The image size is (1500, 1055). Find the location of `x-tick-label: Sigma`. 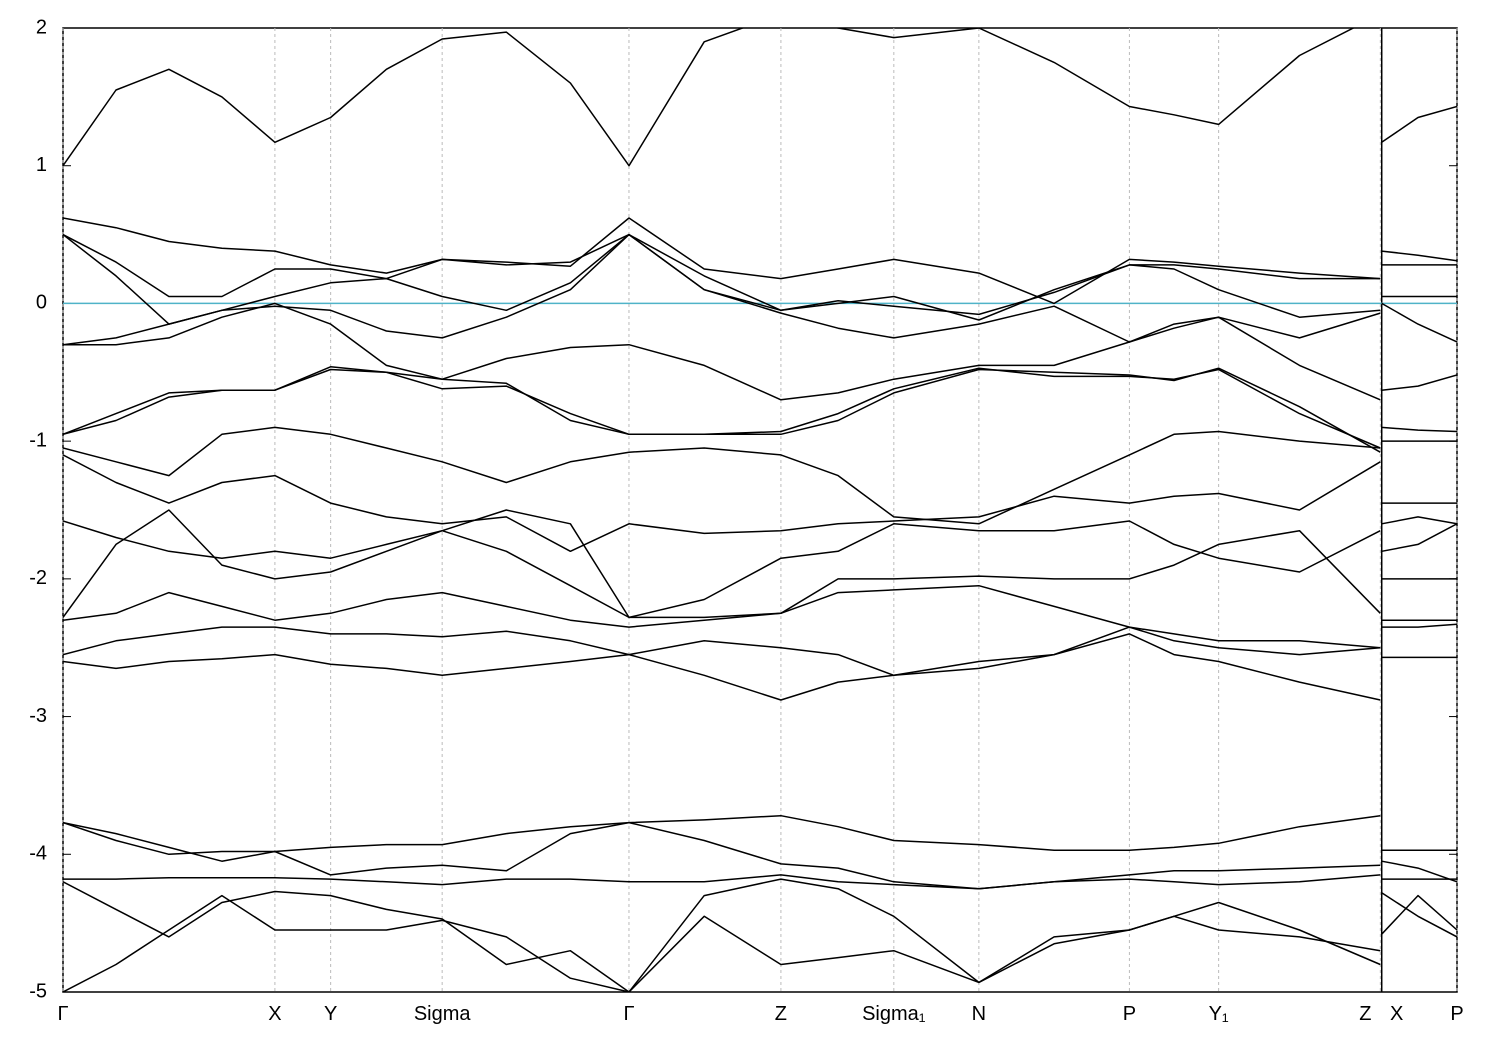

x-tick-label: Sigma is located at coordinates (443, 1014).